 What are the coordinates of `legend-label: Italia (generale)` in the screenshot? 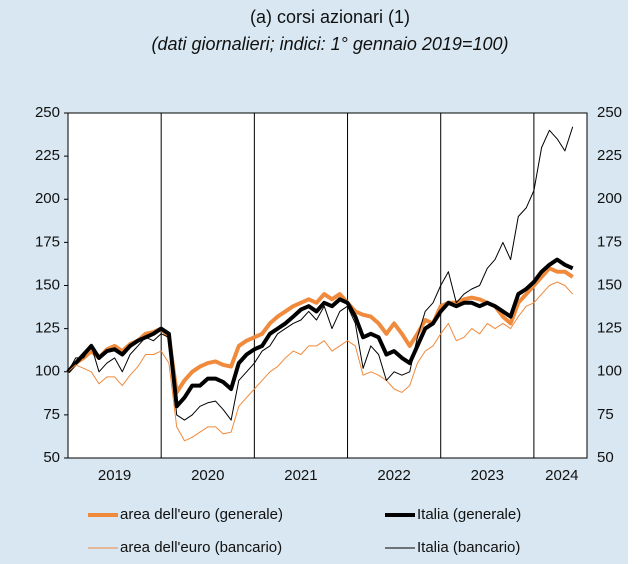 It's located at (469, 514).